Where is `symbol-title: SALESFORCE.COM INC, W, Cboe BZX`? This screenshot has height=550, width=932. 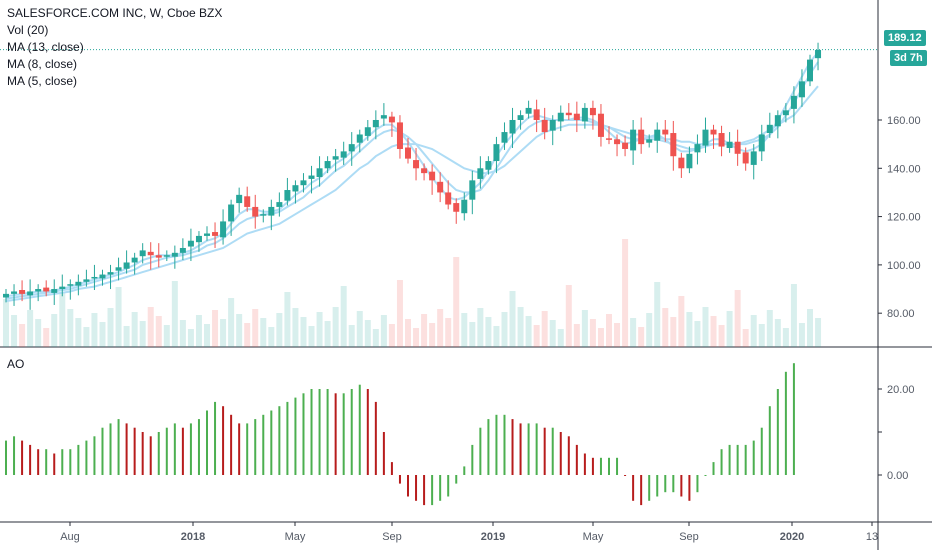
symbol-title: SALESFORCE.COM INC, W, Cboe BZX is located at coordinates (115, 13).